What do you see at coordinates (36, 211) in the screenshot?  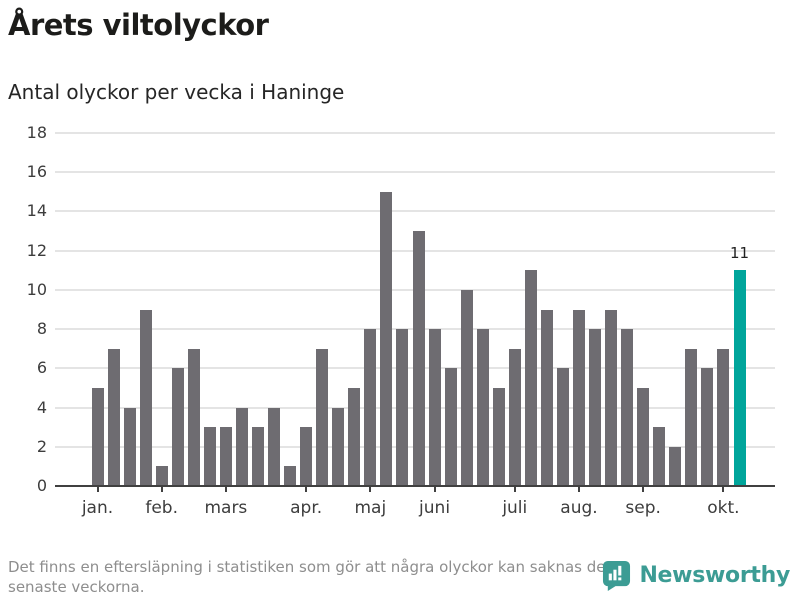 I see `y-axis-tick-label: 14` at bounding box center [36, 211].